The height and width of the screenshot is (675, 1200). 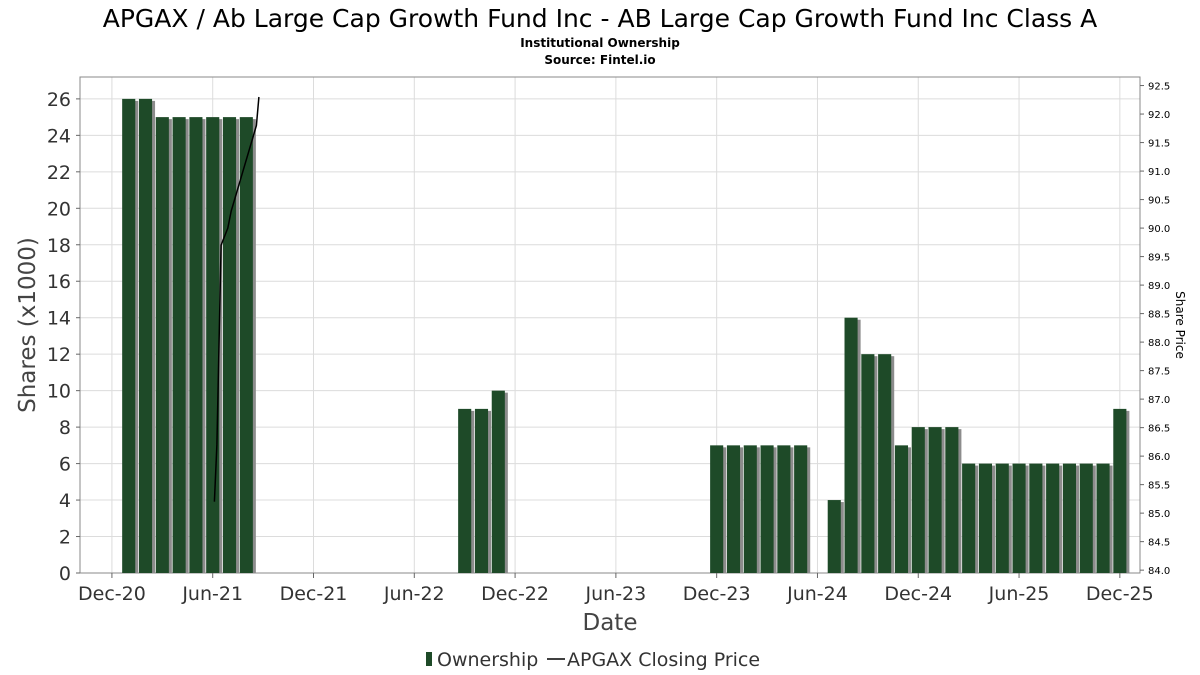 What do you see at coordinates (610, 623) in the screenshot?
I see `x-axis-label: Date` at bounding box center [610, 623].